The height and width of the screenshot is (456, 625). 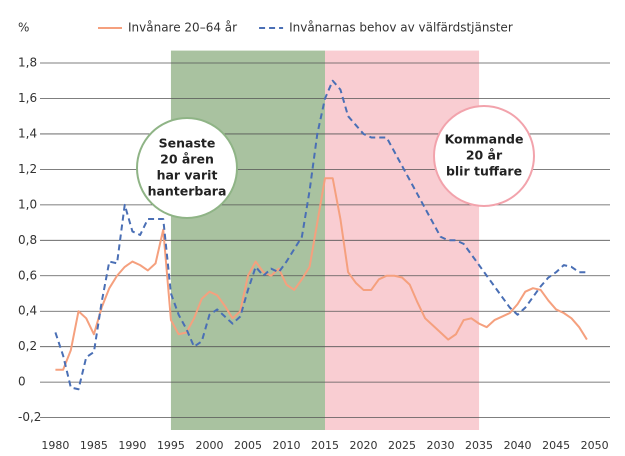 I want to click on y-tick-label: 1,4, so click(x=27, y=133).